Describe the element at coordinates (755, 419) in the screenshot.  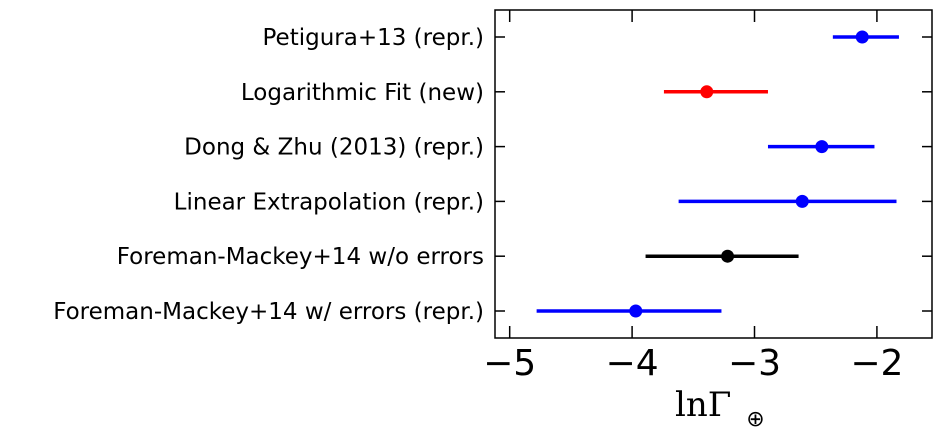
I see `x-axis-label-subscript: ⊕` at that location.